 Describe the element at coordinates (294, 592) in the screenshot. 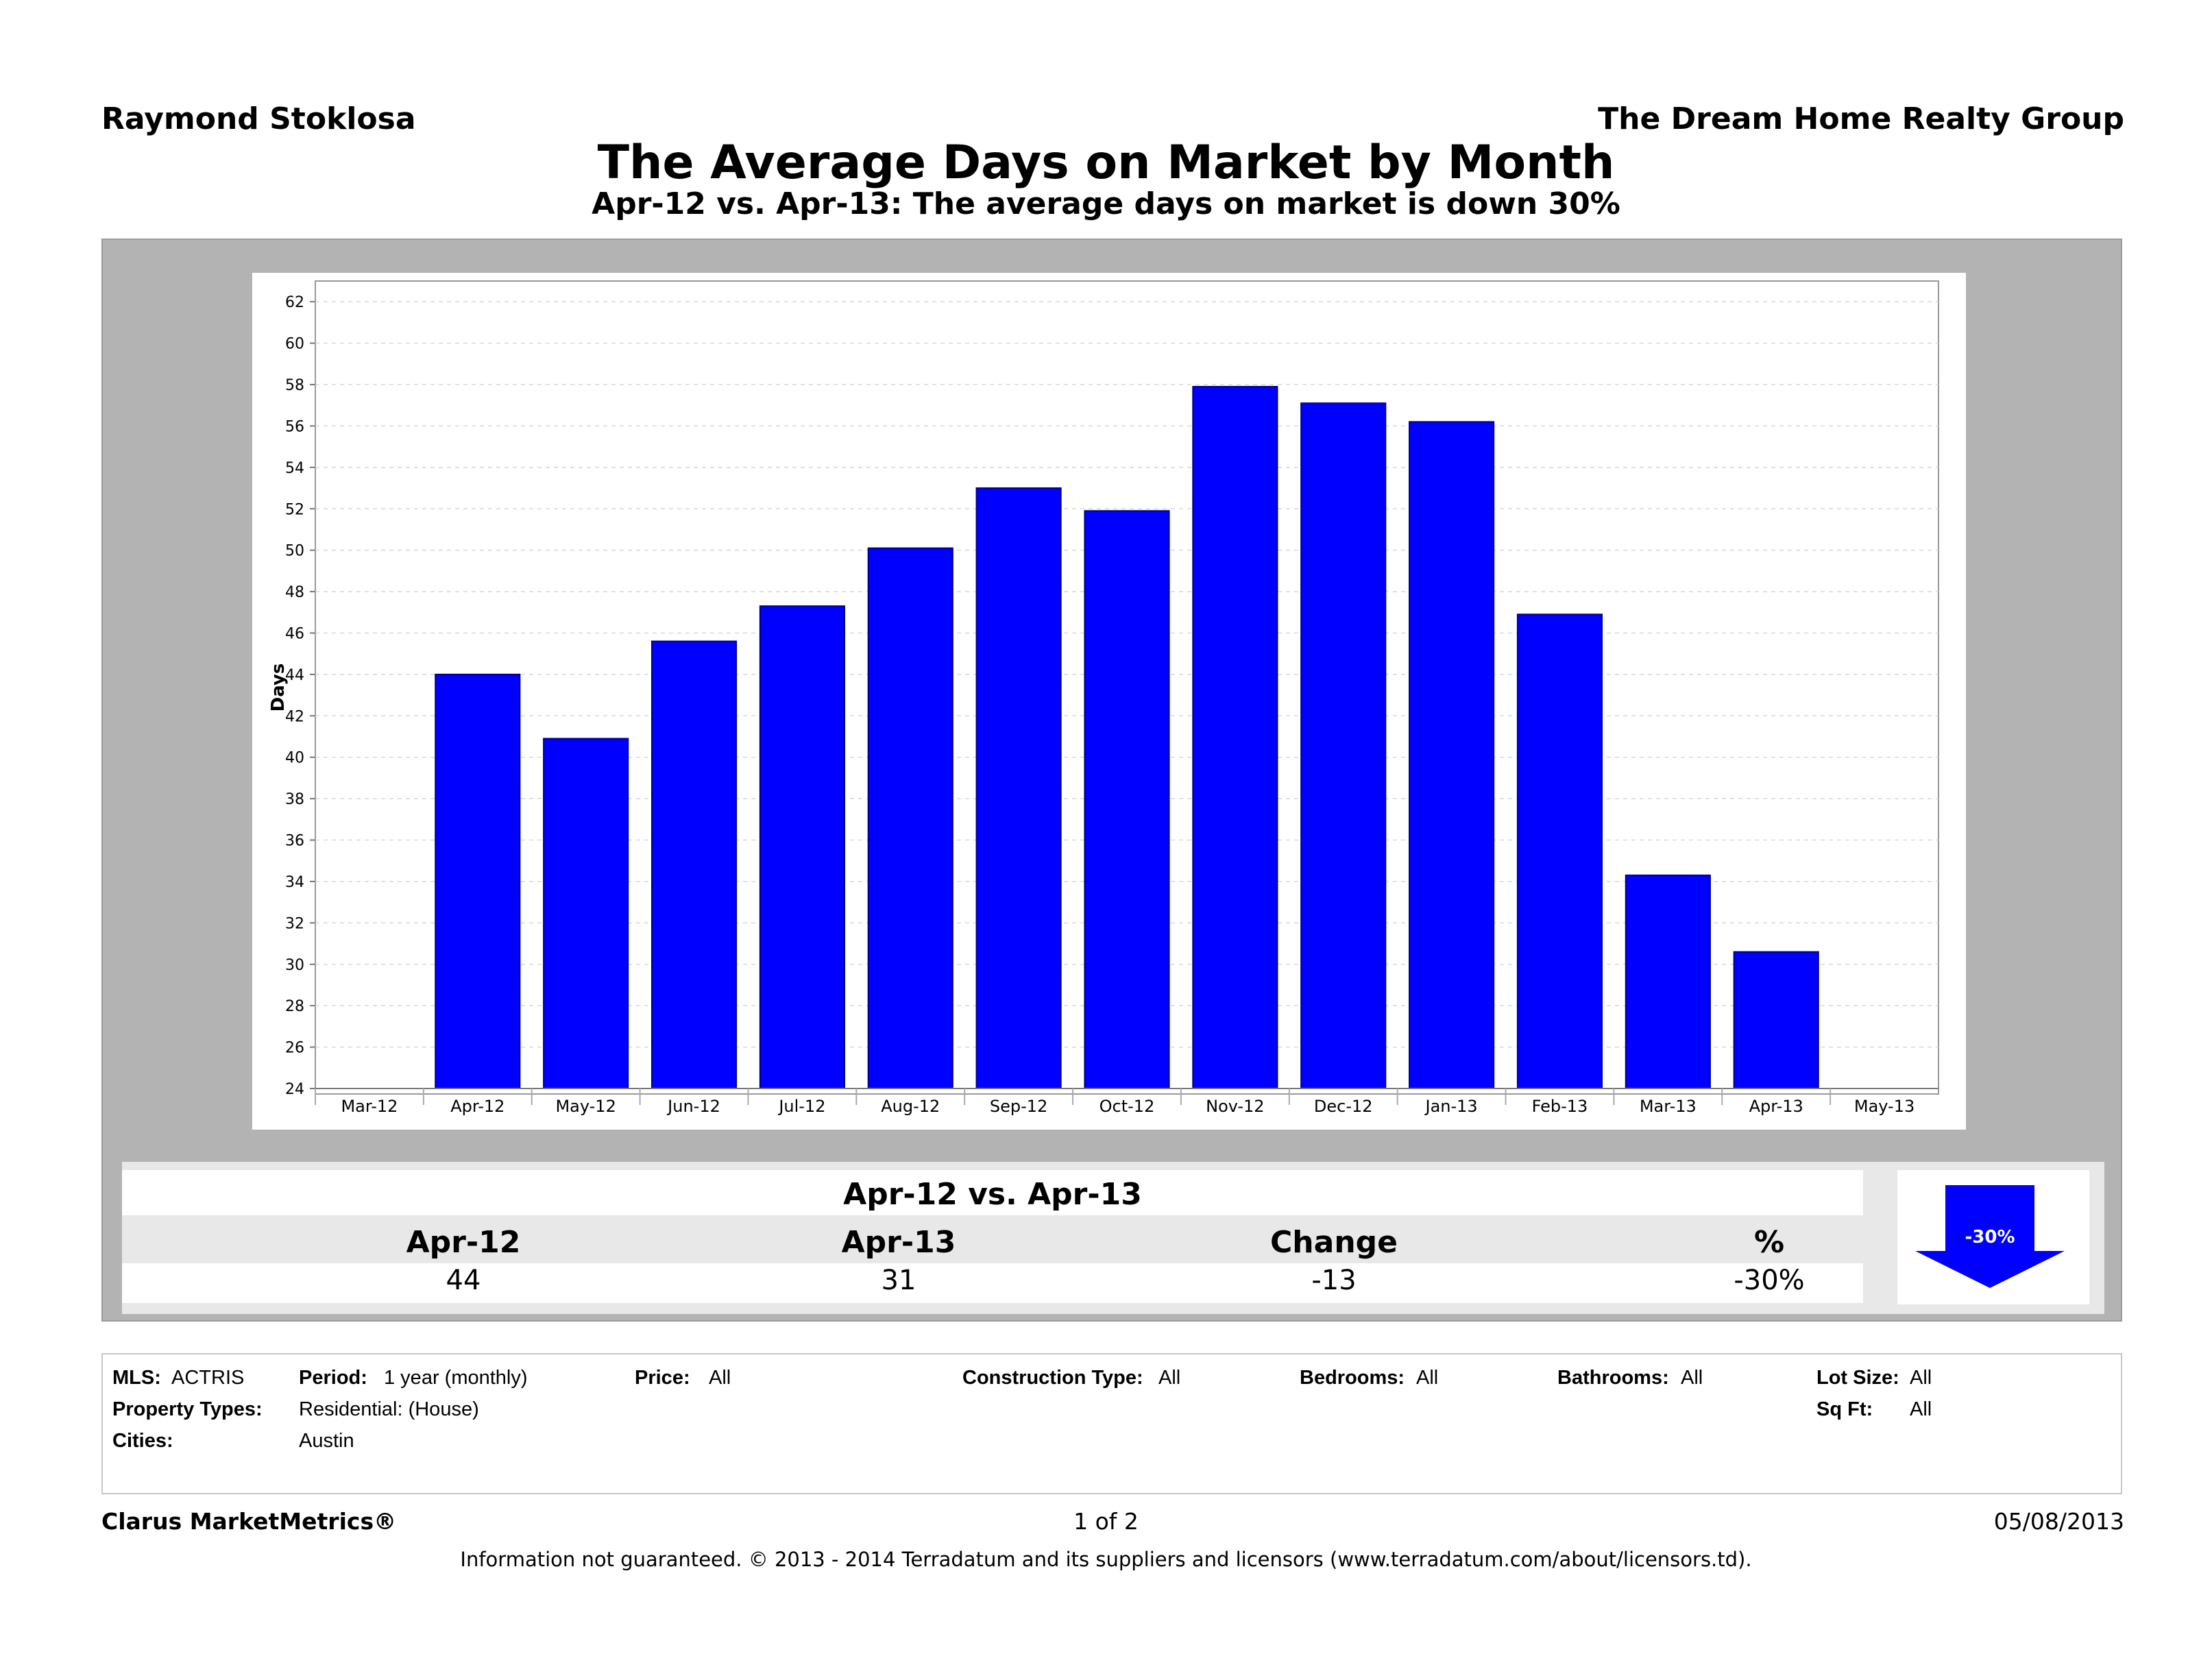

I see `y-tick-label: 48` at that location.